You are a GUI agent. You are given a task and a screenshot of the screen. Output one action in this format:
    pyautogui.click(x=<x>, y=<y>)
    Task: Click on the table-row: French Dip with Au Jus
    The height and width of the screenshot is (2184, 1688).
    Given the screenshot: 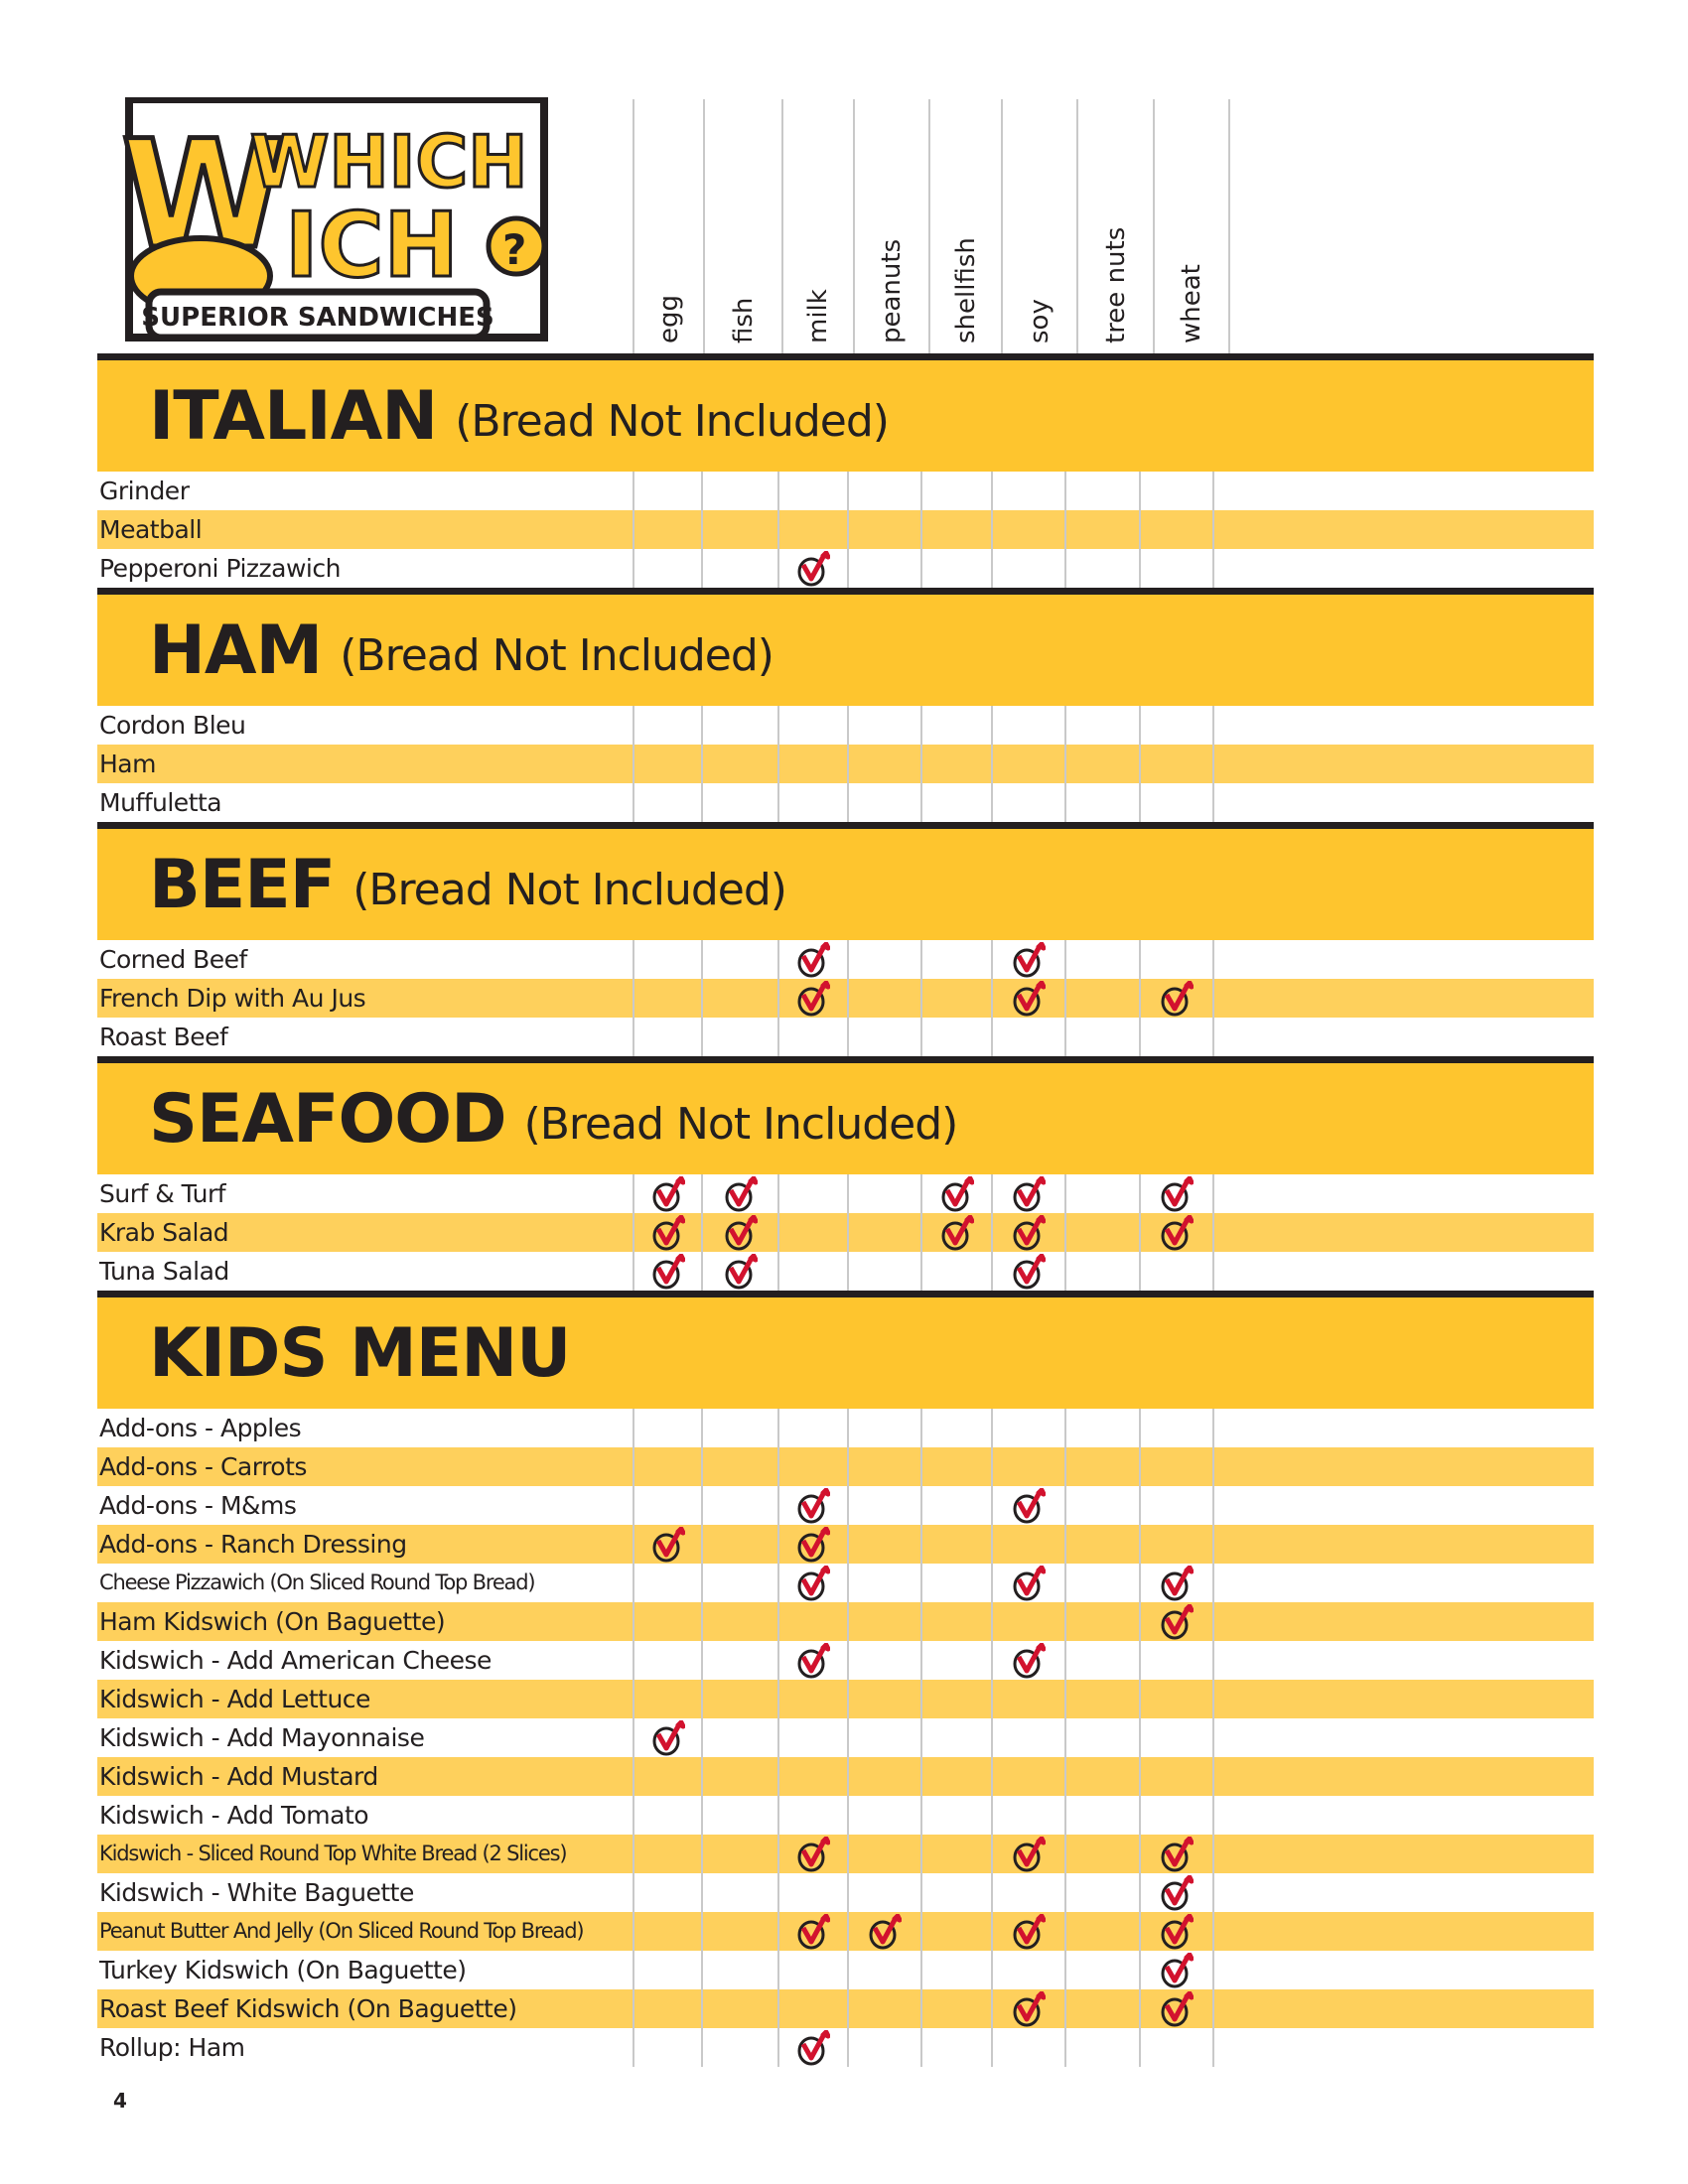 What is the action you would take?
    pyautogui.click(x=845, y=998)
    